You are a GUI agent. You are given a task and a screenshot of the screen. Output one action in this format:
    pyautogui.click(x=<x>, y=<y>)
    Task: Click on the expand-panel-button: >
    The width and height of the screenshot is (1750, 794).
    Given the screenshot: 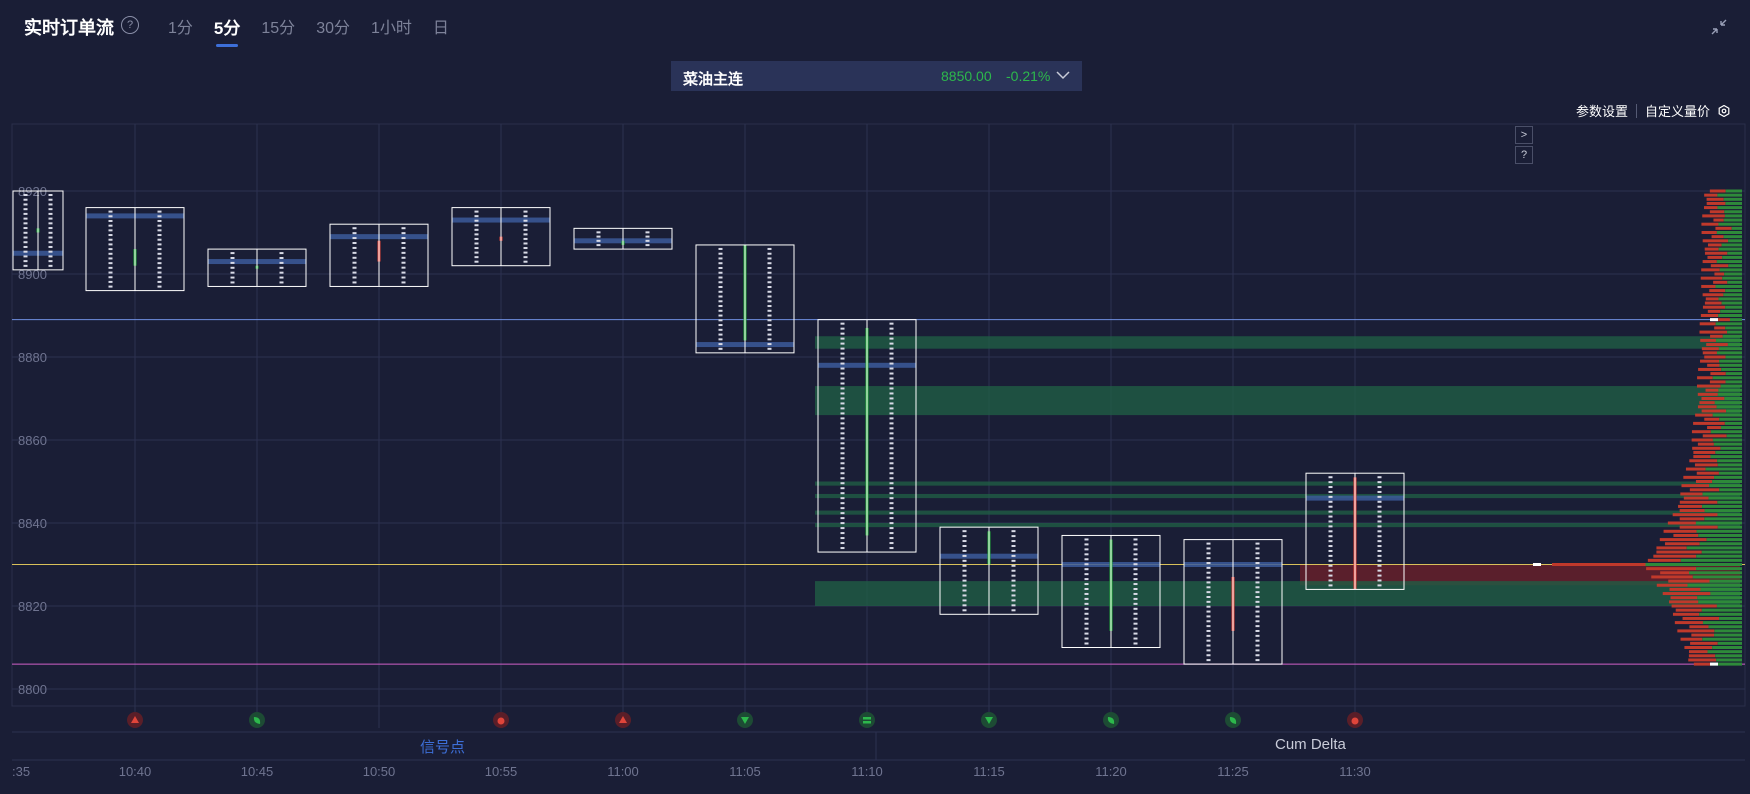 What is the action you would take?
    pyautogui.click(x=1524, y=135)
    